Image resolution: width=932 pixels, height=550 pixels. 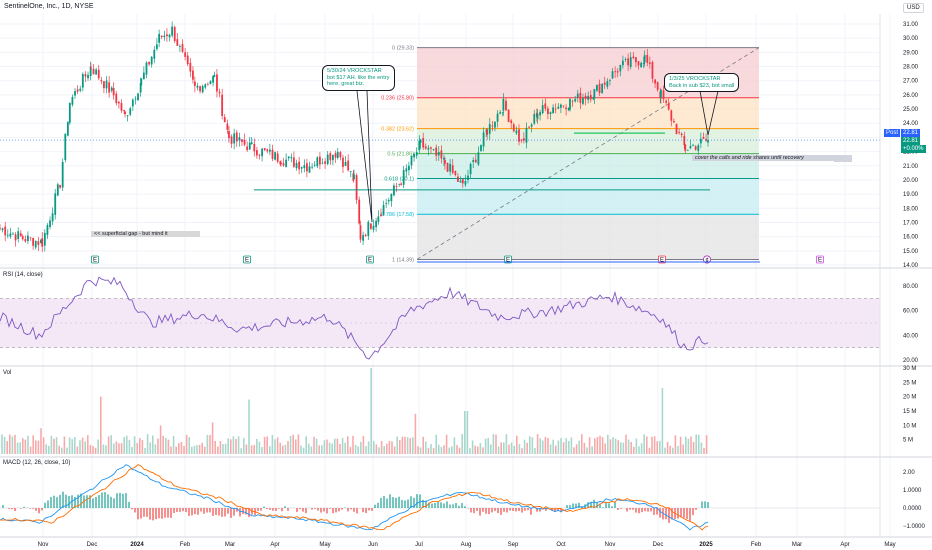 I want to click on fib-level-label: 0.236 (25.80), so click(x=397, y=99).